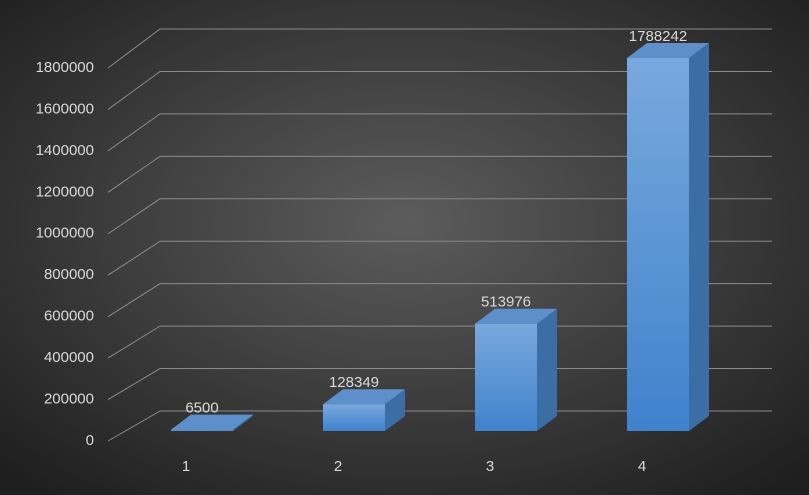 This screenshot has width=809, height=495. Describe the element at coordinates (338, 466) in the screenshot. I see `x-tick-label: 2` at that location.